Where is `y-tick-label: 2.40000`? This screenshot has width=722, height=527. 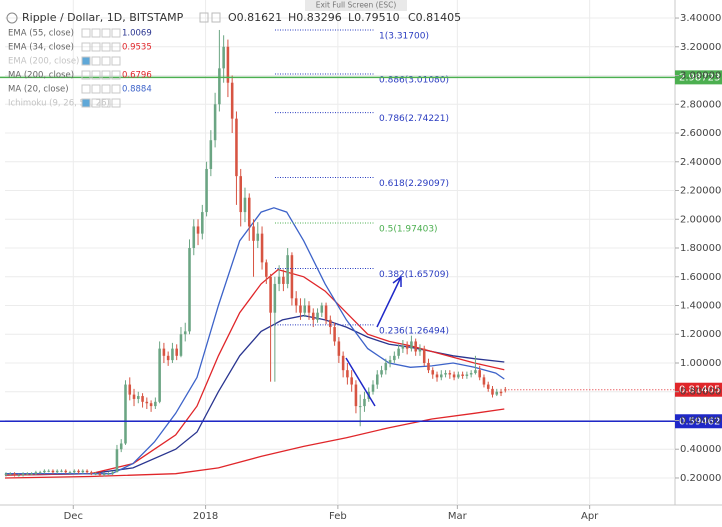 y-tick-label: 2.40000 is located at coordinates (700, 162).